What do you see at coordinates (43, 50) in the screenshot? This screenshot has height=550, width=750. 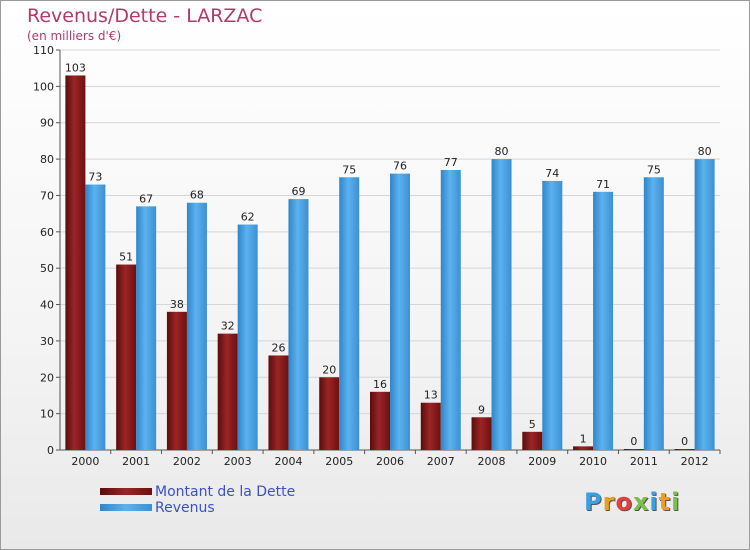 I see `ytick-label-110: 110` at bounding box center [43, 50].